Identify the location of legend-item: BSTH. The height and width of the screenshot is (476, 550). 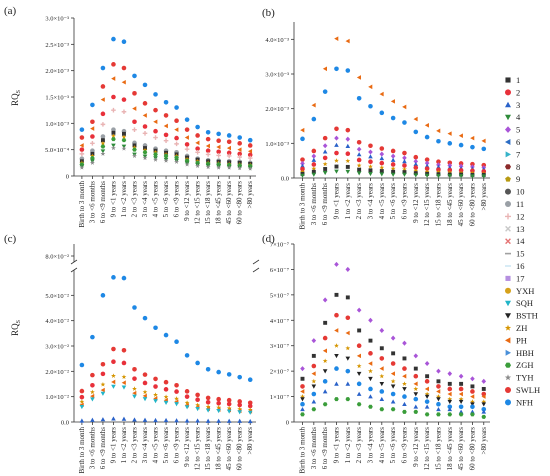
(521, 316).